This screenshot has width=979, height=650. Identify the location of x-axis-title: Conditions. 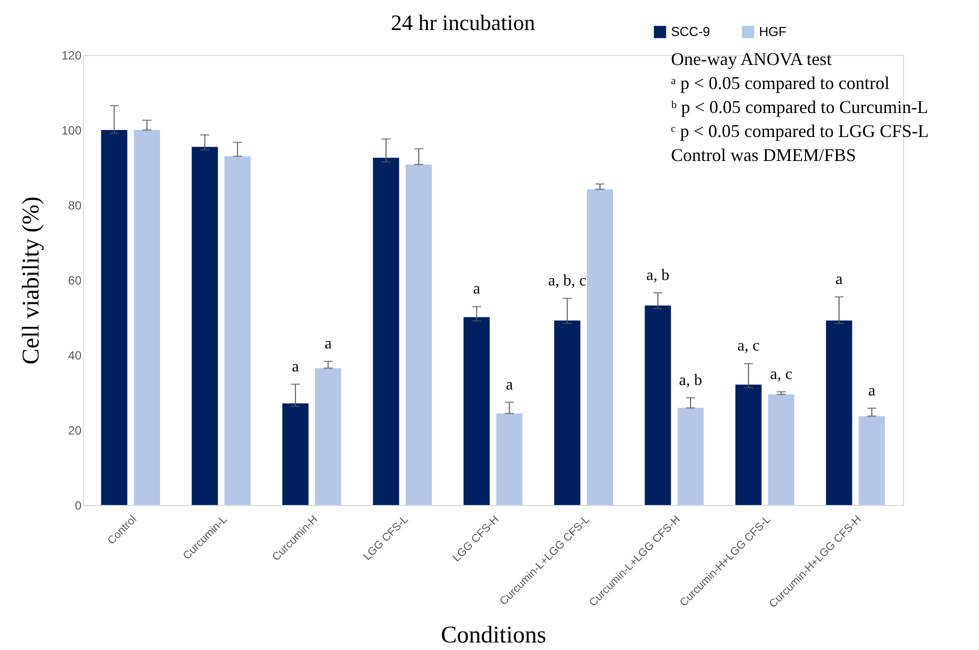
(493, 635).